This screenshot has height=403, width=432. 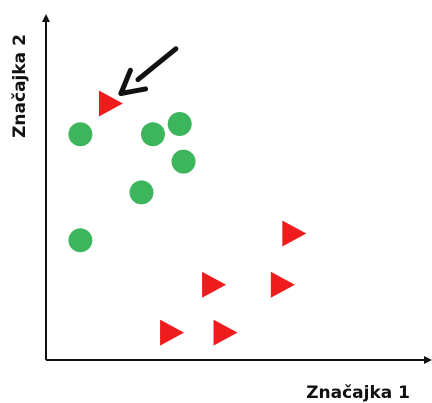 I want to click on arrow-shaft, so click(x=157, y=64).